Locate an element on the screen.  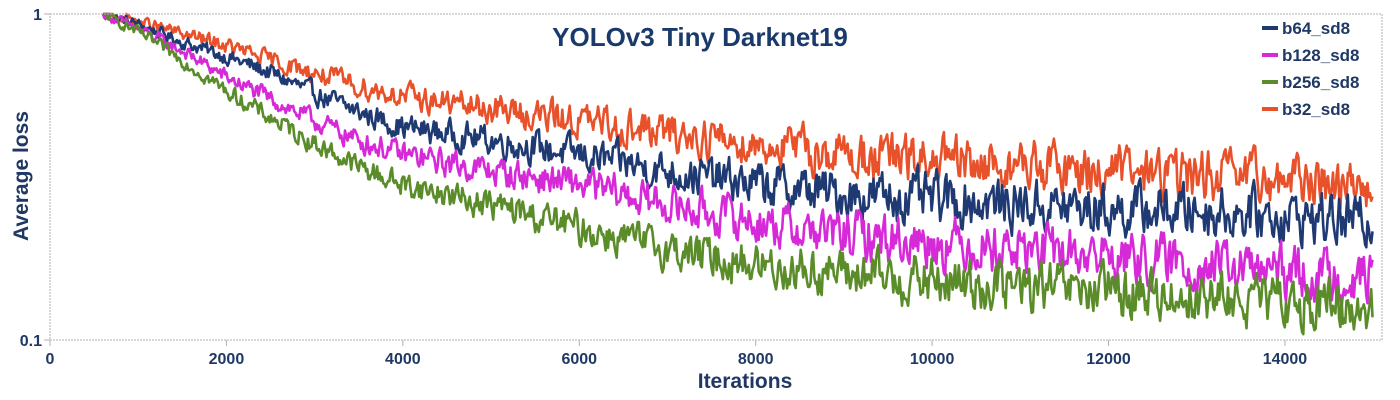
y-axis-label: Average loss is located at coordinates (21, 176).